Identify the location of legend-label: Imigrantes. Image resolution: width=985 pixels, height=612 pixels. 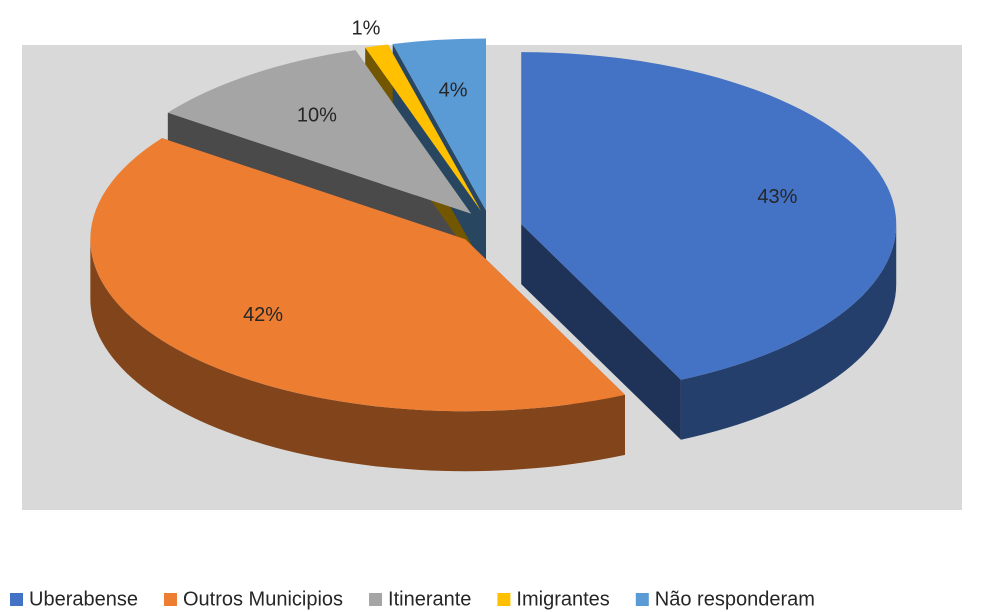
(562, 599).